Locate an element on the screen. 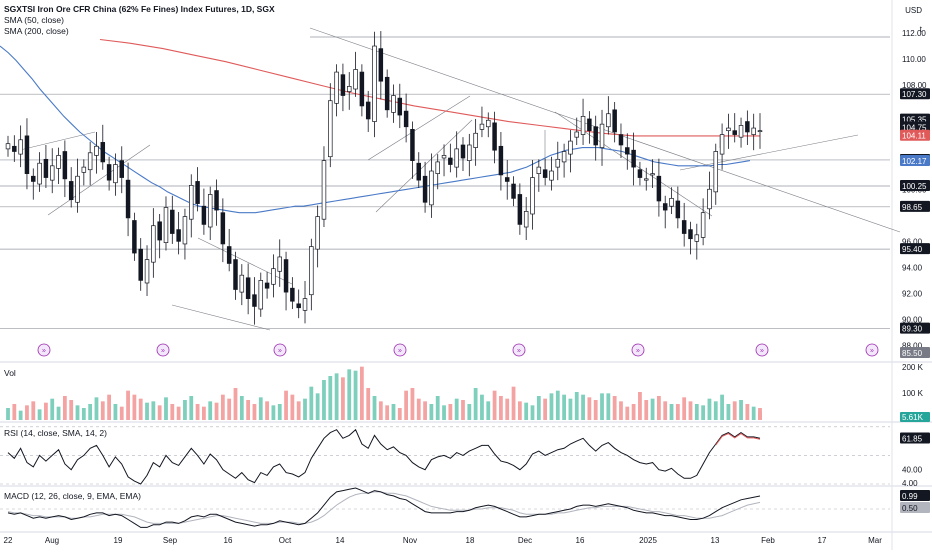 The width and height of the screenshot is (932, 555). x-axis-tick: 17 is located at coordinates (822, 540).